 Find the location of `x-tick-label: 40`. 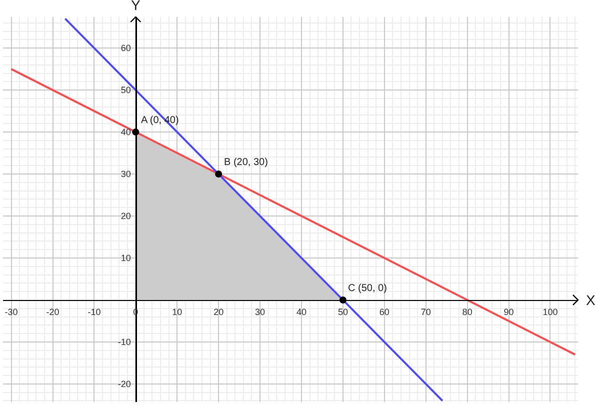

x-tick-label: 40 is located at coordinates (301, 311).